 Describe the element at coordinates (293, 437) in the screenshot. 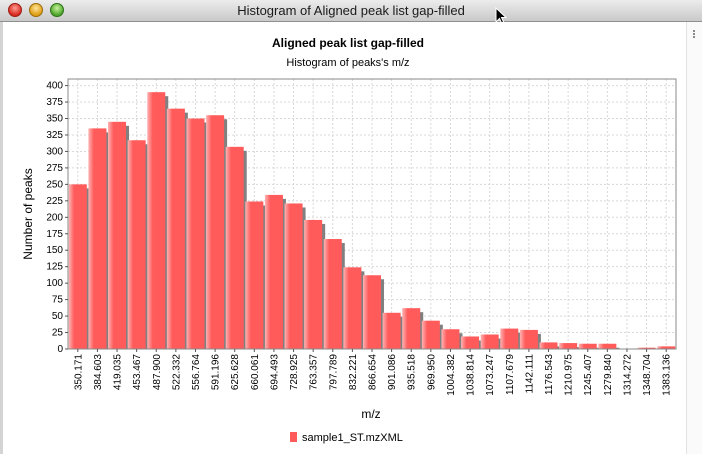

I see `legend-swatch` at that location.